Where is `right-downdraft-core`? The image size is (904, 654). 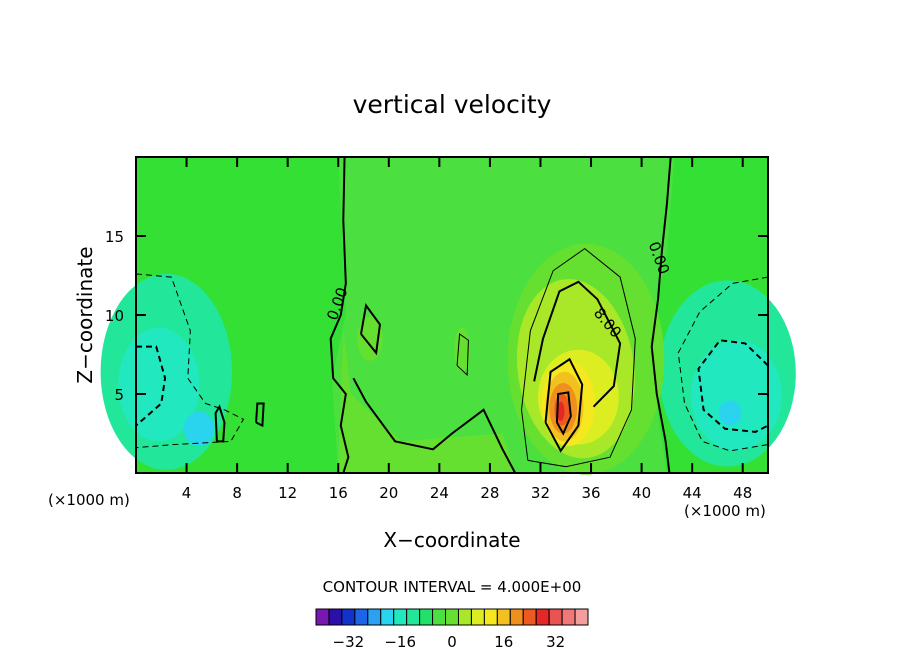
right-downdraft-core is located at coordinates (730, 413).